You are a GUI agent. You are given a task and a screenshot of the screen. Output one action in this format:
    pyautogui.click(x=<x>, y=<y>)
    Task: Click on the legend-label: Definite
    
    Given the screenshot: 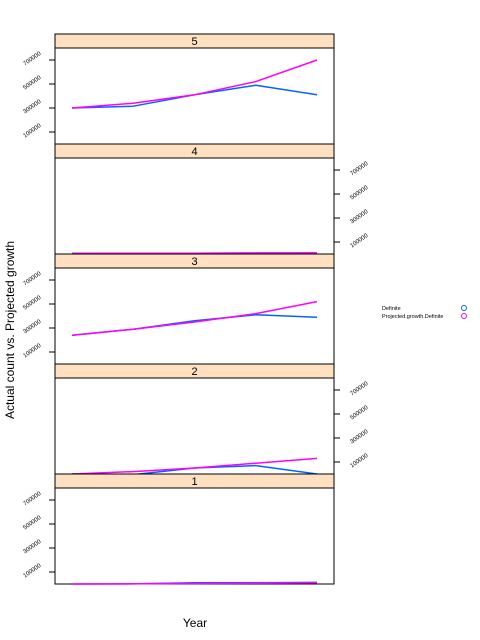 What is the action you would take?
    pyautogui.click(x=391, y=309)
    